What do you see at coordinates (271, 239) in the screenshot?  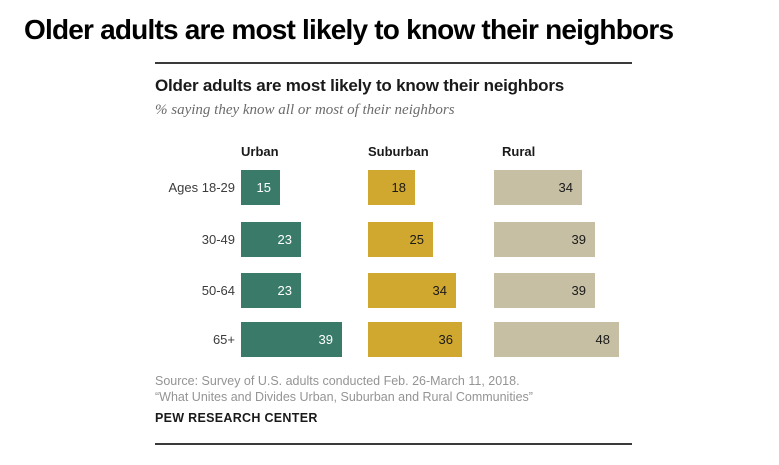 I see `bar-urban-30-49: 23` at bounding box center [271, 239].